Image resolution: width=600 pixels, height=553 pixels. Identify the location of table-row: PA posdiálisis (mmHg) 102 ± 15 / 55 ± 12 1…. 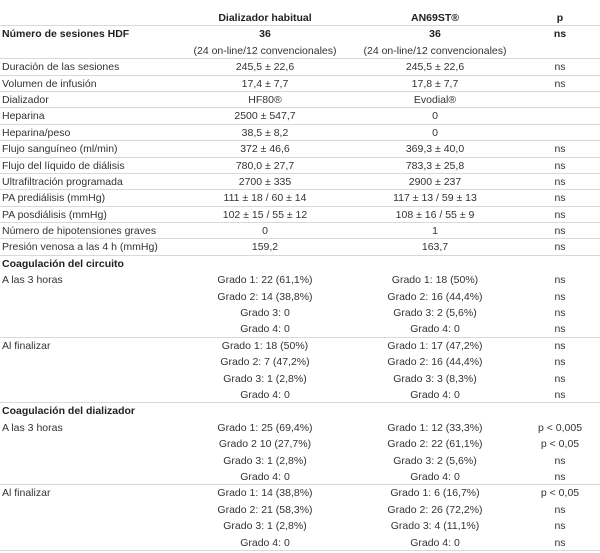
(300, 215).